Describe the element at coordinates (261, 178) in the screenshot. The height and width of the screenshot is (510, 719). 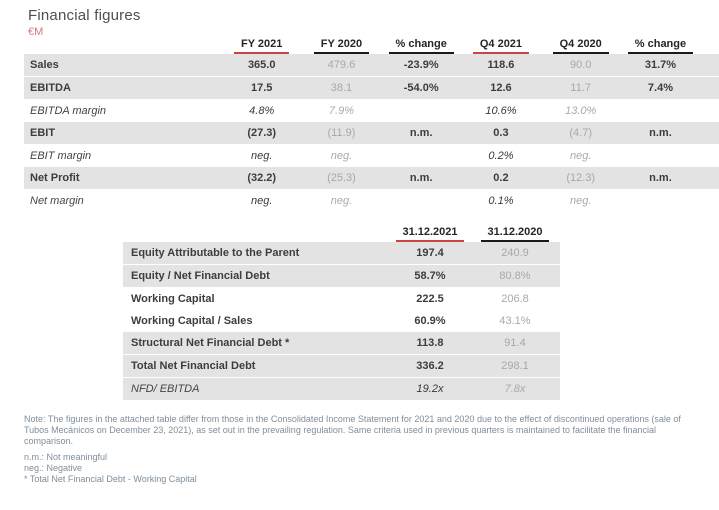
I see `cell: (32.2)` at that location.